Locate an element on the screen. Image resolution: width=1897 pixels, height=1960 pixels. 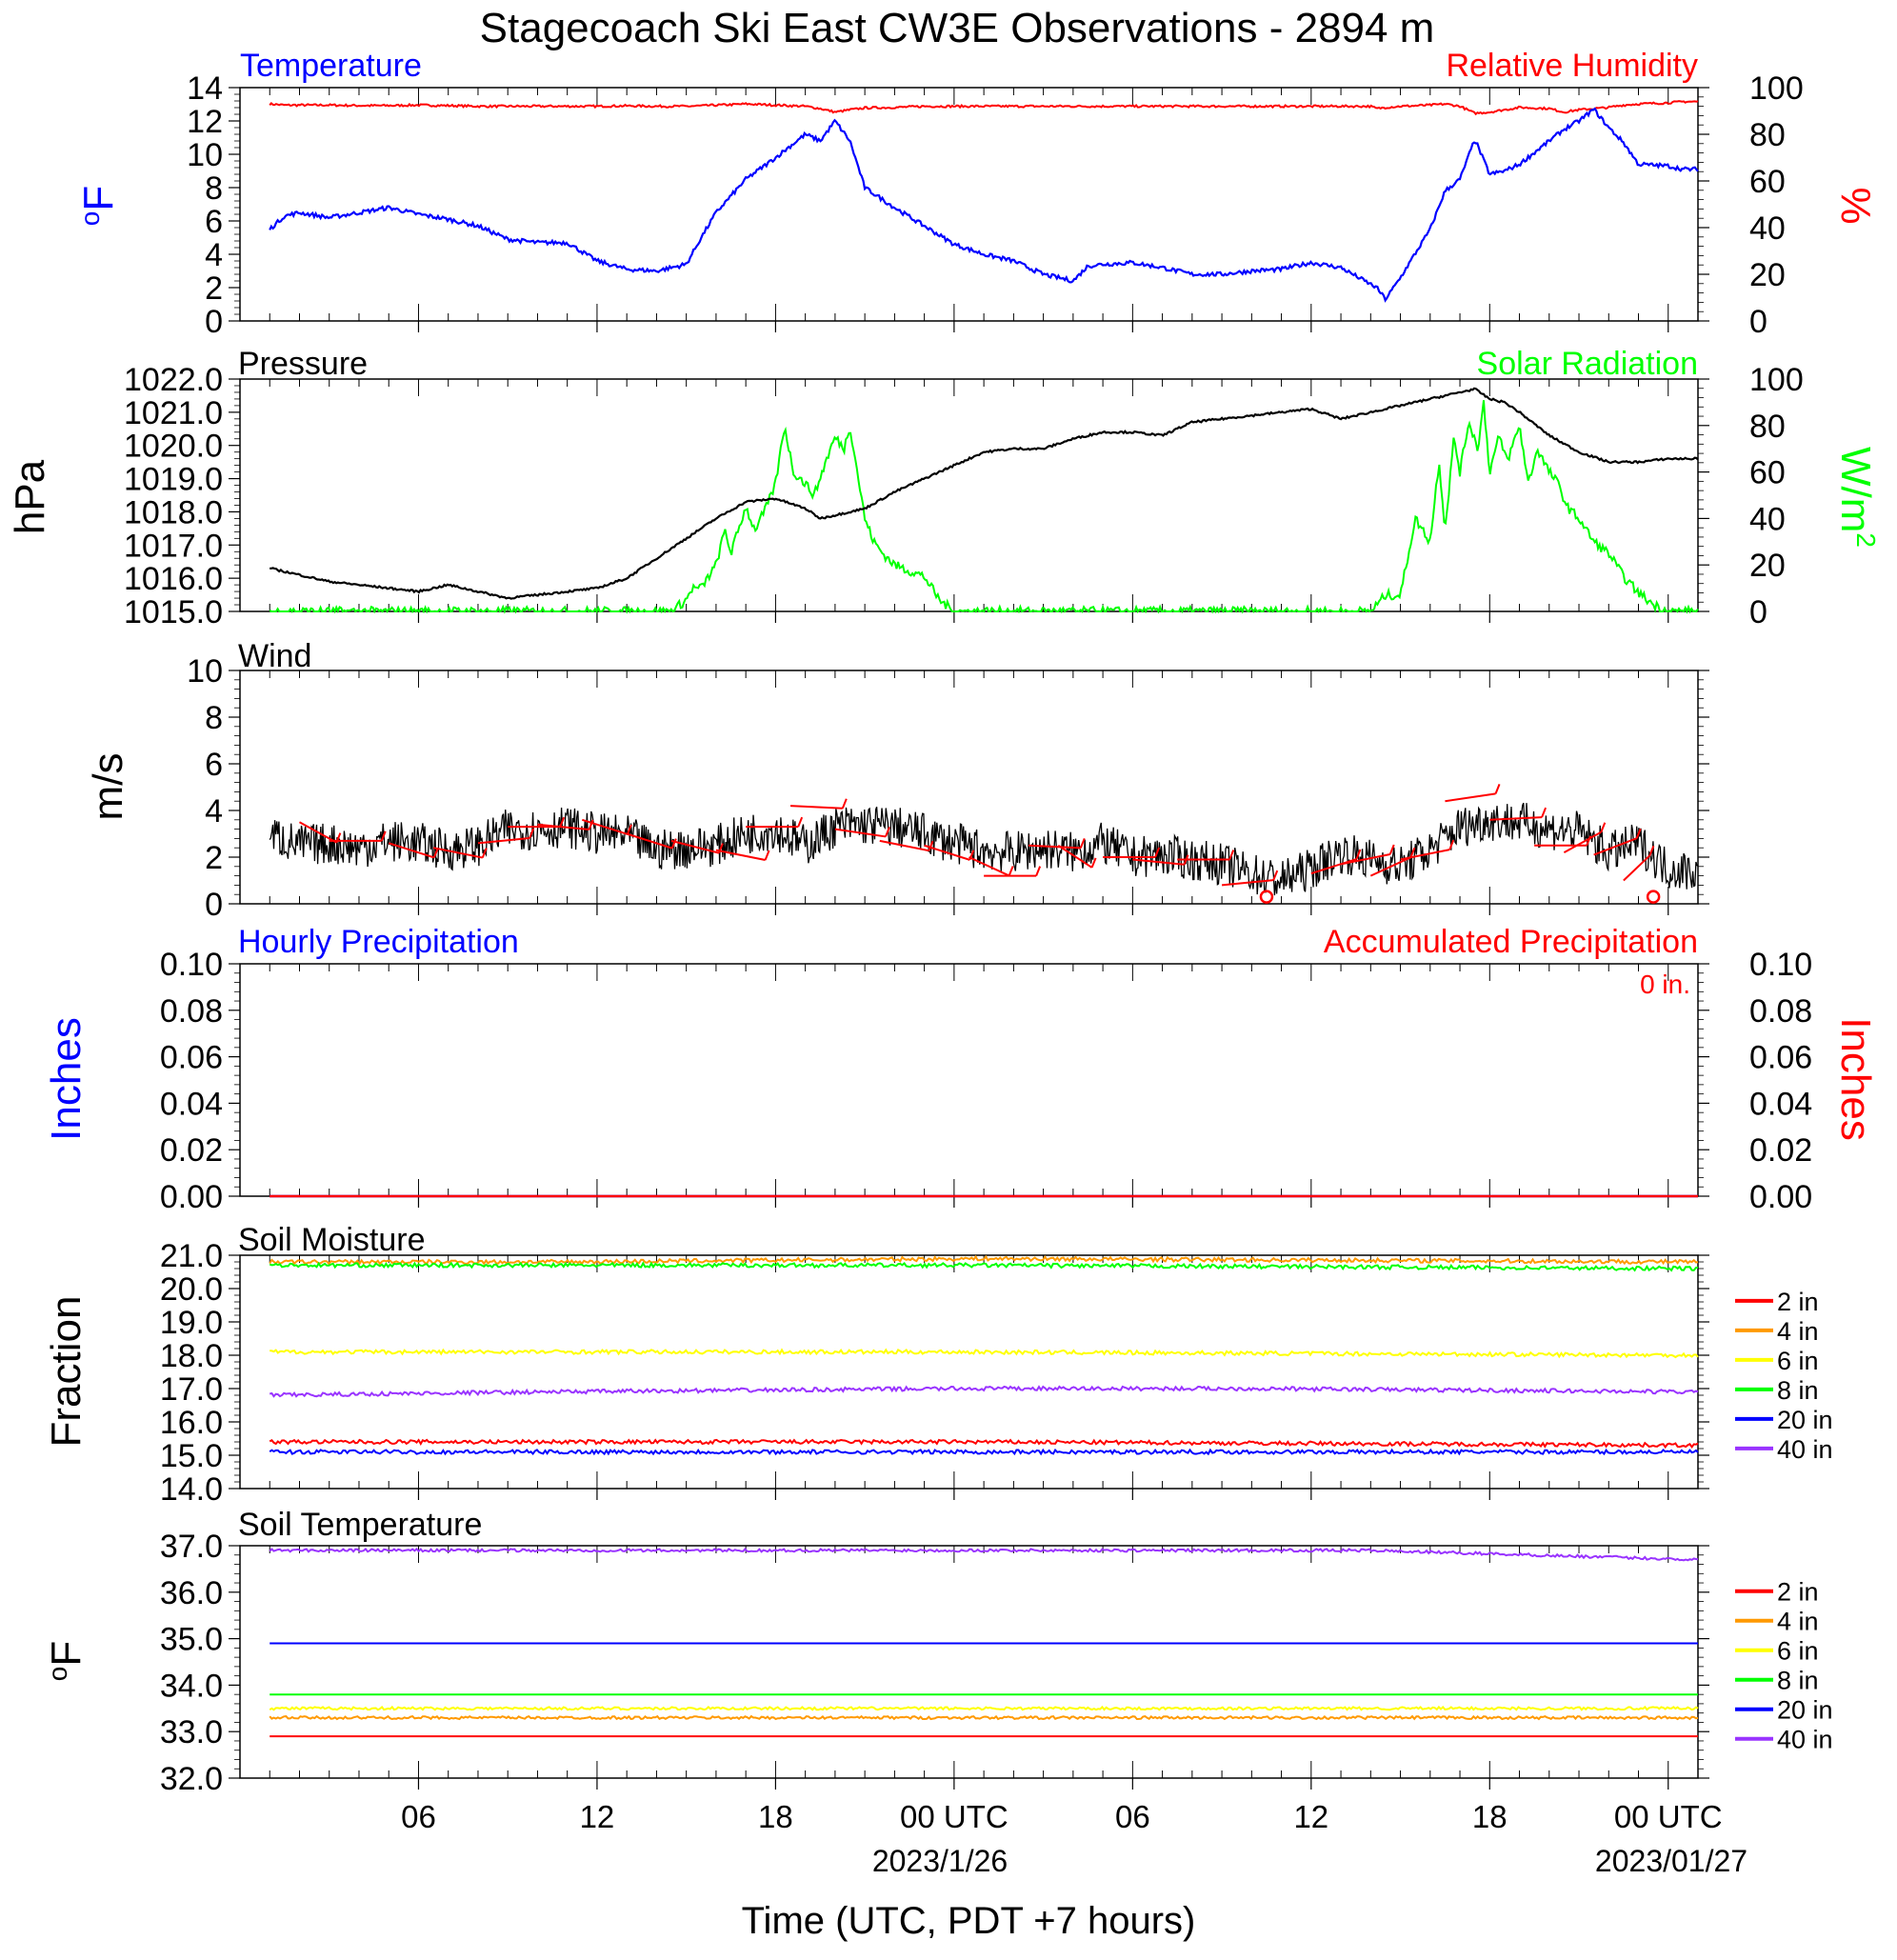
y-tick-label: 32.0 is located at coordinates (191, 1779).